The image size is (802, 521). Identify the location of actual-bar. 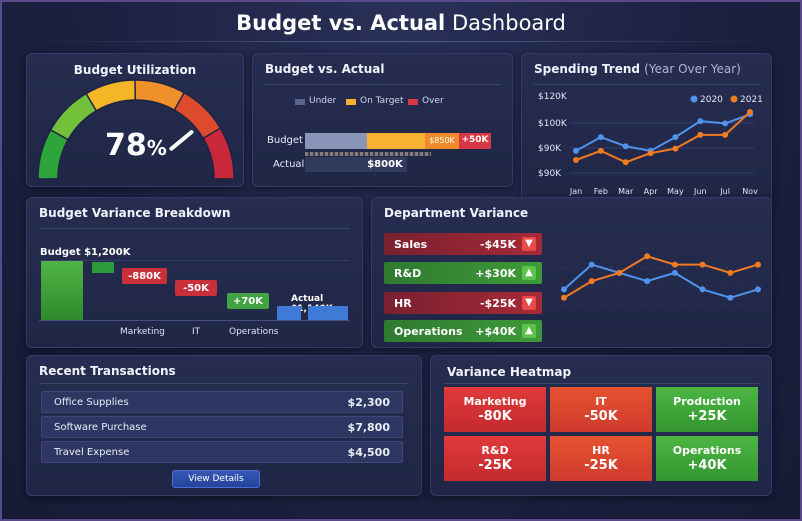
(356, 164).